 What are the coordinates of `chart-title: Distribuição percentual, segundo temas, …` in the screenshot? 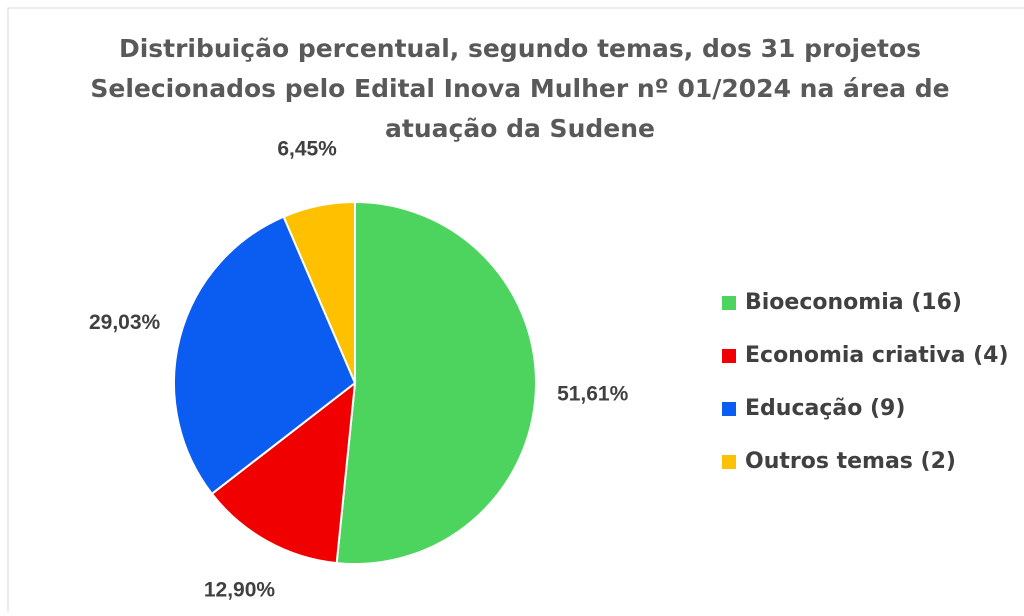 It's located at (520, 48).